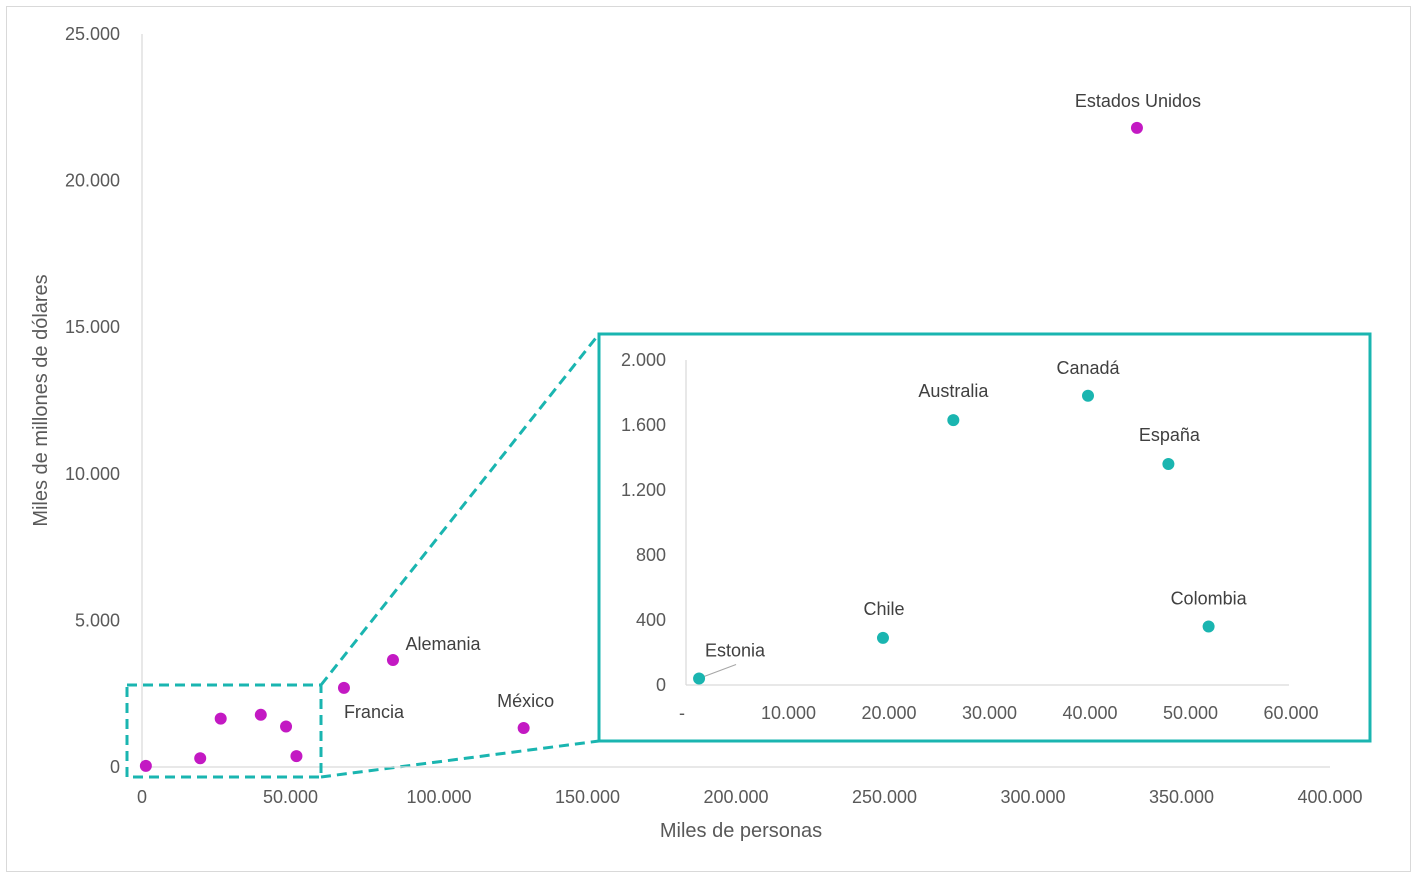 This screenshot has height=878, width=1419. Describe the element at coordinates (788, 713) in the screenshot. I see `inset-x-tick-label: 10.000` at that location.